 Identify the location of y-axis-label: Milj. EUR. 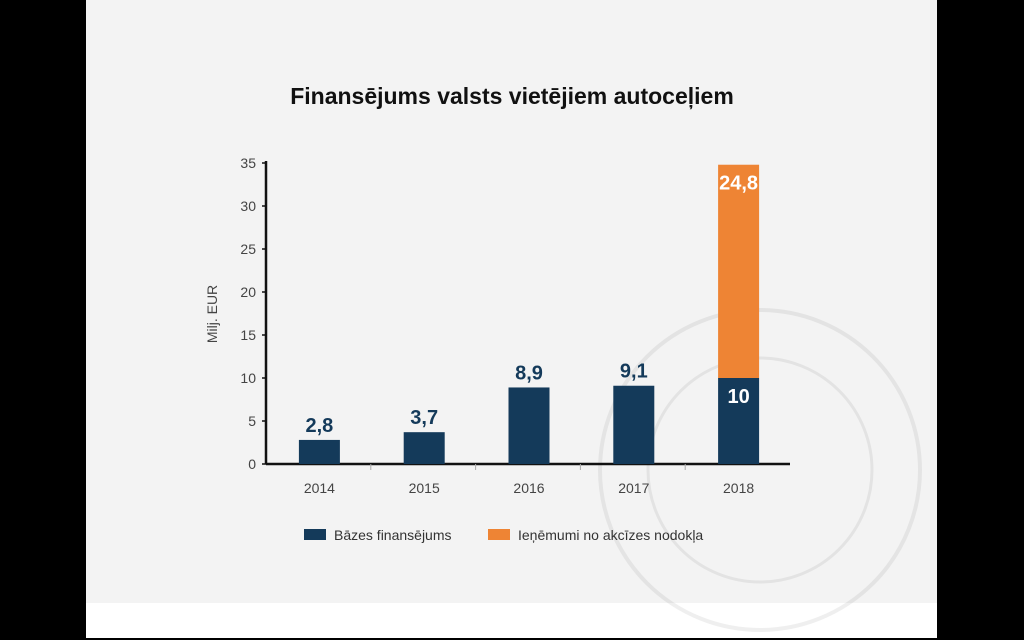
(212, 314).